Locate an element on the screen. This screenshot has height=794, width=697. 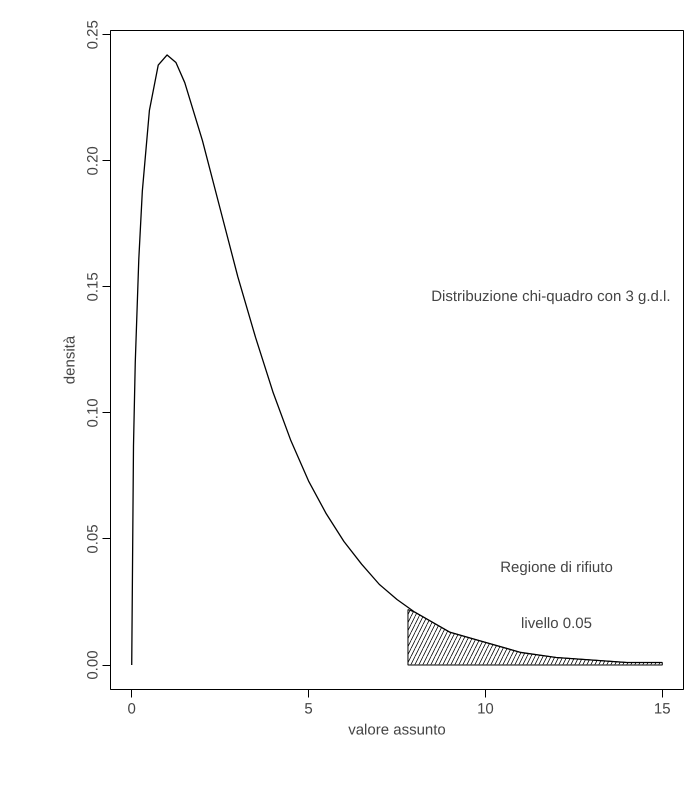
y-tick-label: 0.10 is located at coordinates (93, 413).